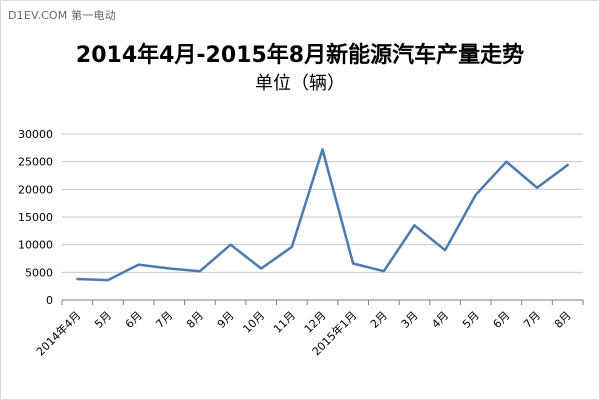 Image resolution: width=600 pixels, height=400 pixels. Describe the element at coordinates (35, 217) in the screenshot. I see `y-tick-label: 15000` at that location.